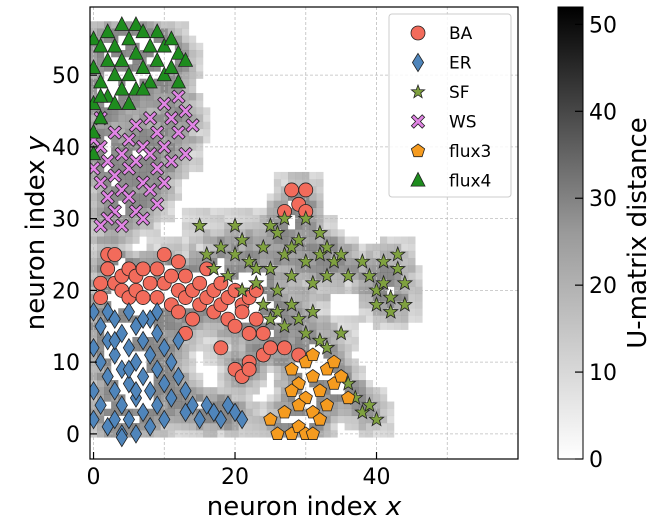  What do you see at coordinates (603, 199) in the screenshot?
I see `colorbar-tick-label: 30` at bounding box center [603, 199].